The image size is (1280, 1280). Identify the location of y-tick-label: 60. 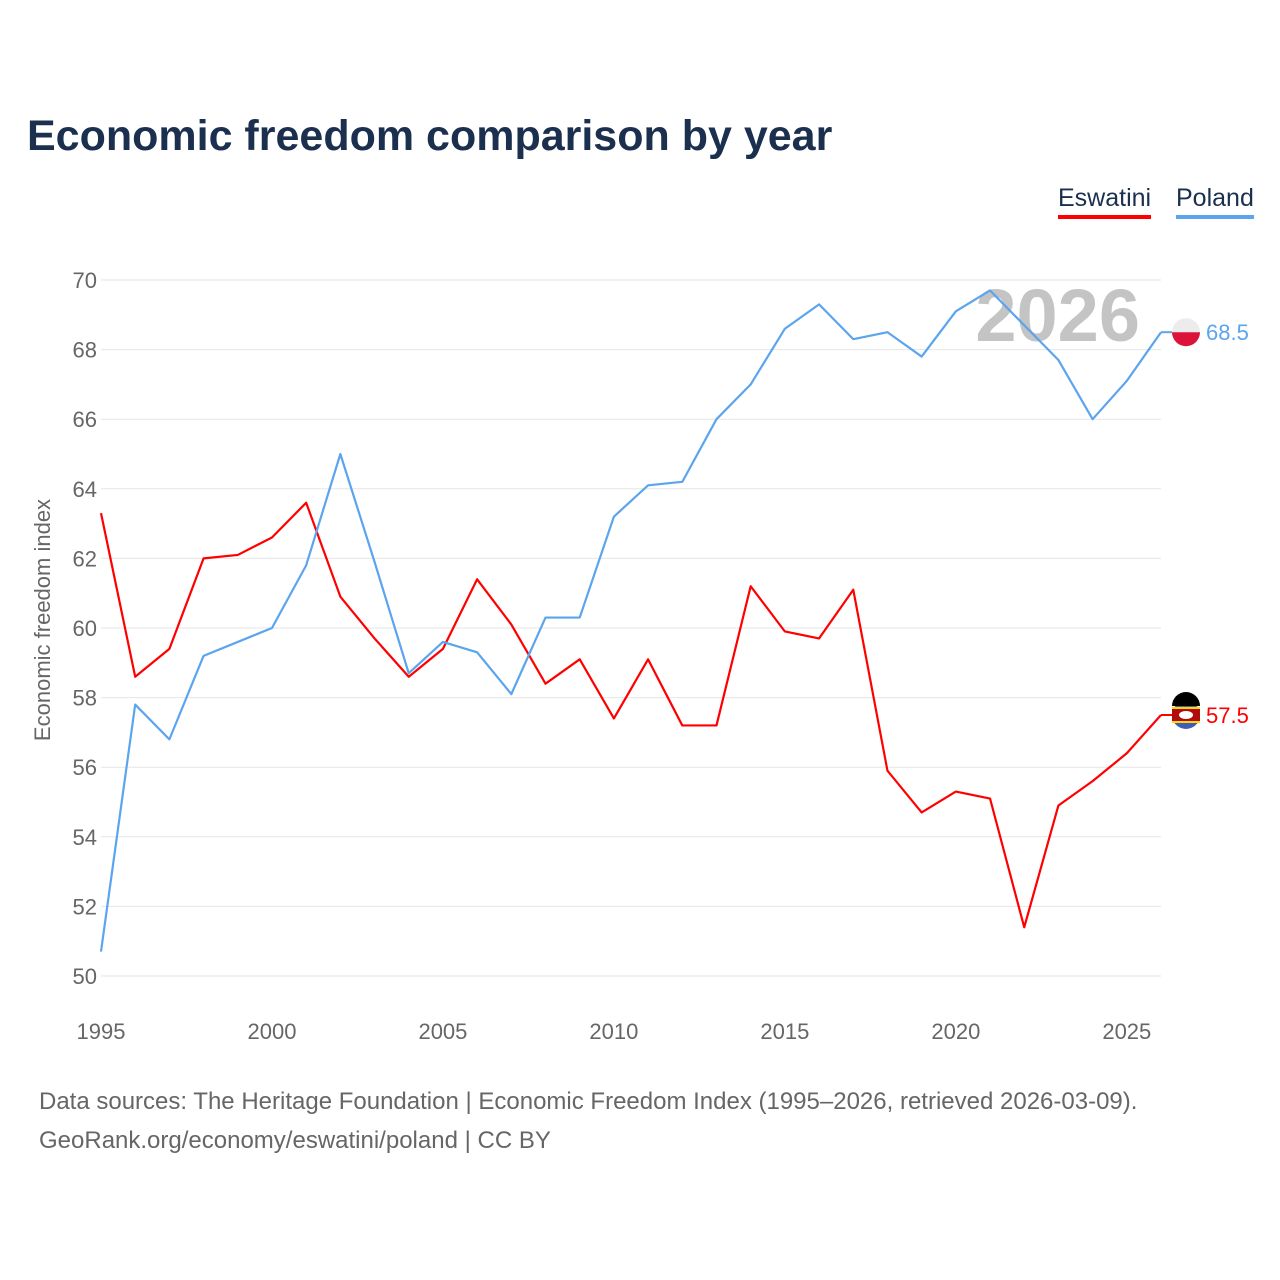
(85, 628).